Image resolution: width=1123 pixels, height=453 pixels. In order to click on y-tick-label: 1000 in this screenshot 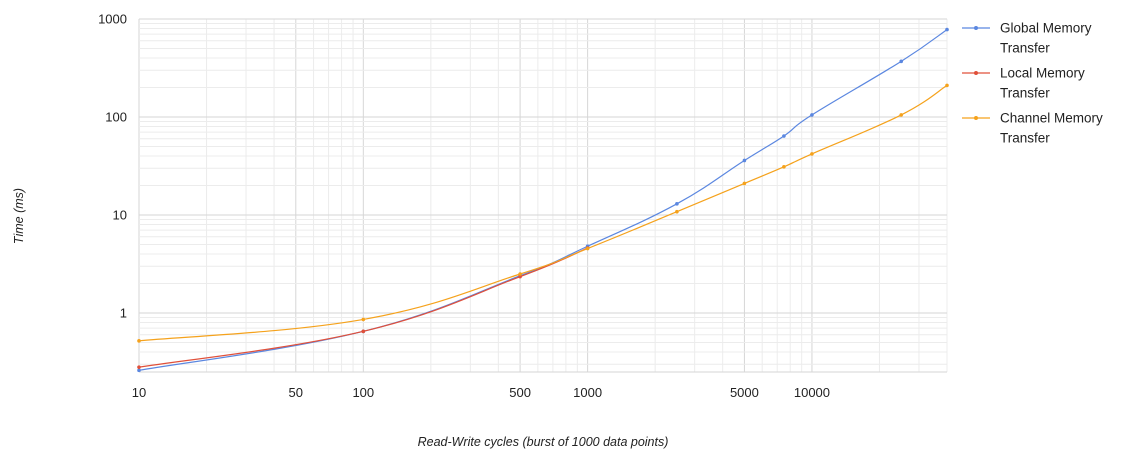, I will do `click(112, 19)`.